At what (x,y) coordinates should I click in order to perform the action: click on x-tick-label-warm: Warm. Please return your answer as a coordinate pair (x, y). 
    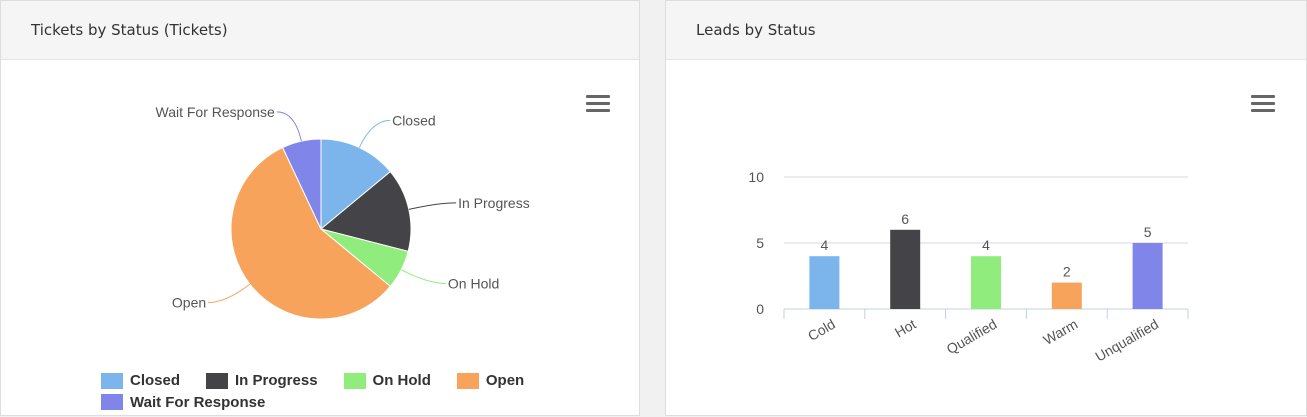
    Looking at the image, I should click on (1060, 332).